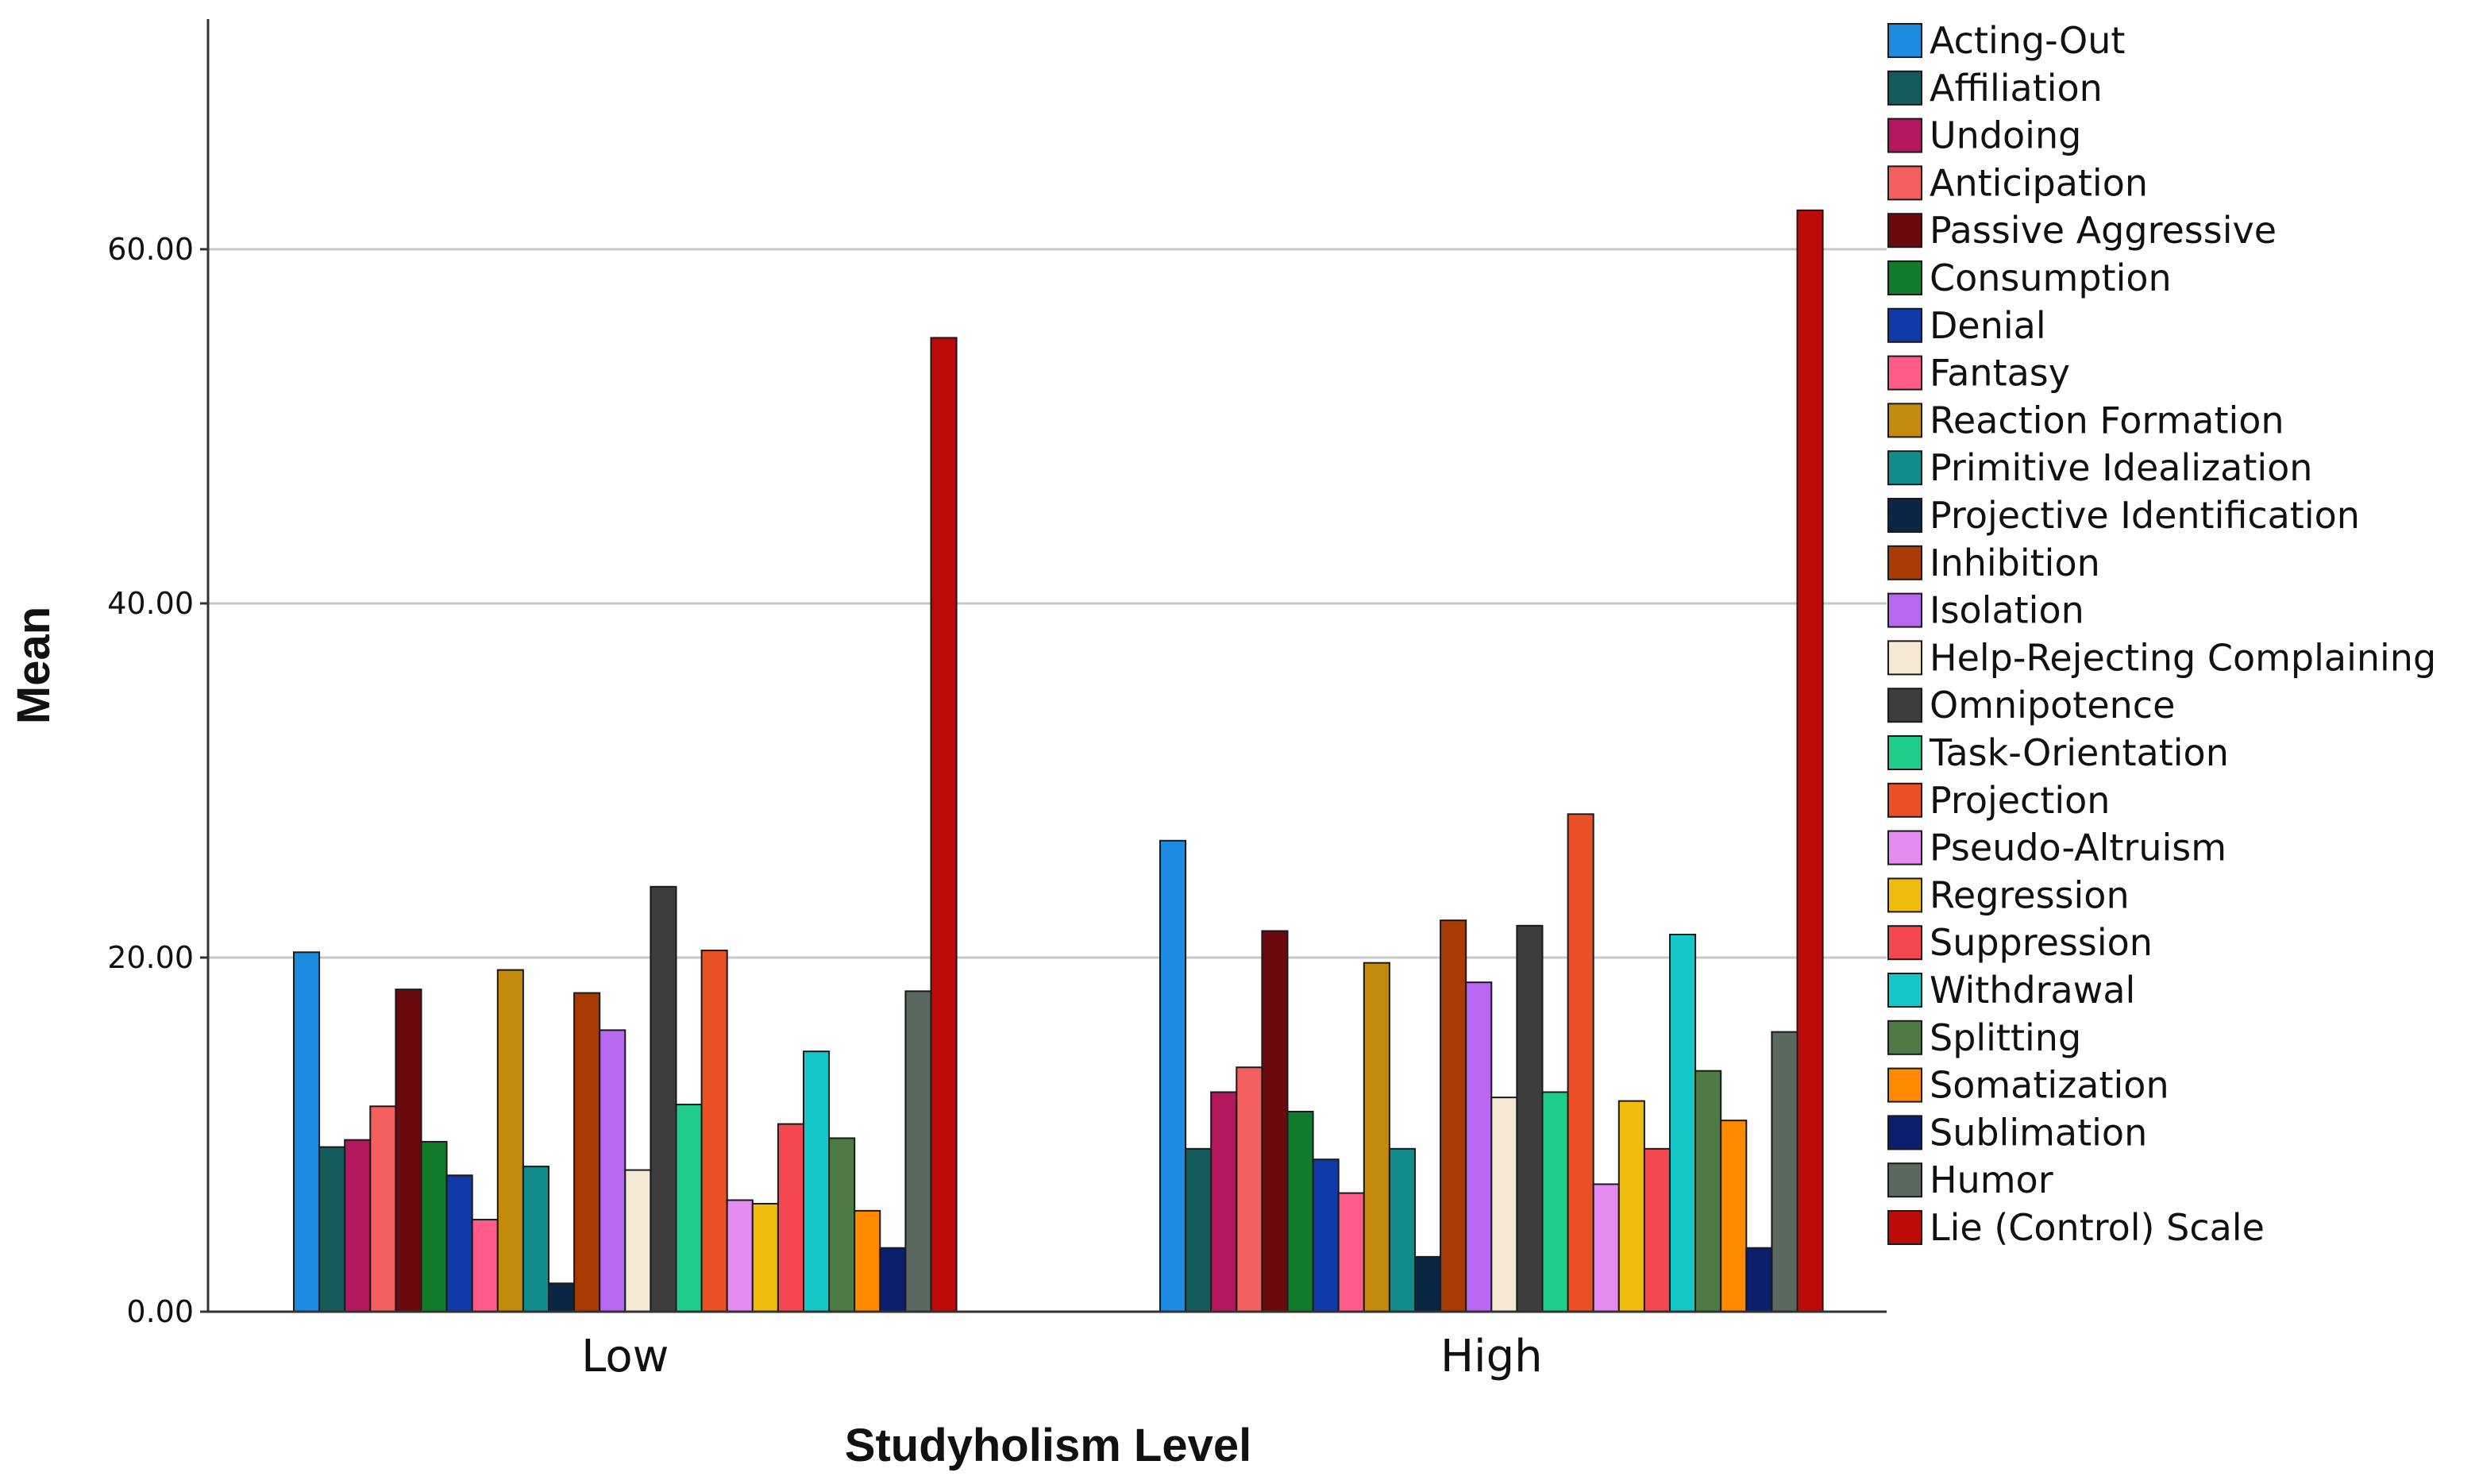 Image resolution: width=2479 pixels, height=1484 pixels. What do you see at coordinates (2016, 89) in the screenshot?
I see `legend-label: Affiliation` at bounding box center [2016, 89].